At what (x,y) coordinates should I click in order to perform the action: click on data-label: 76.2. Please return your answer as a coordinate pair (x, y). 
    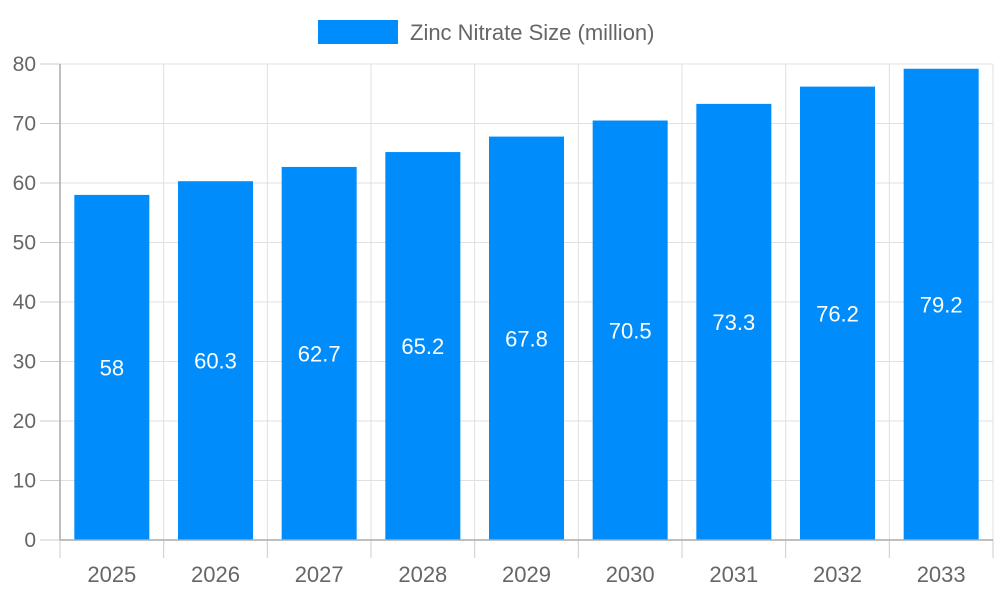
    Looking at the image, I should click on (837, 313).